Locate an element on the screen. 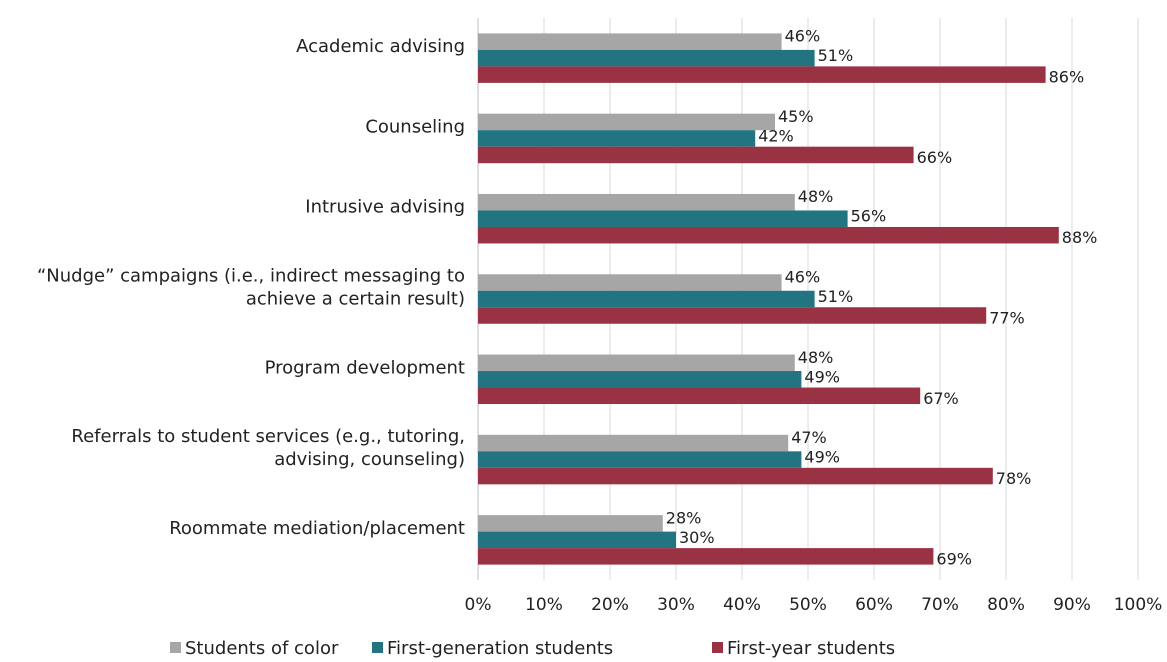 This screenshot has height=662, width=1167. x-tick-label: 70% is located at coordinates (940, 605).